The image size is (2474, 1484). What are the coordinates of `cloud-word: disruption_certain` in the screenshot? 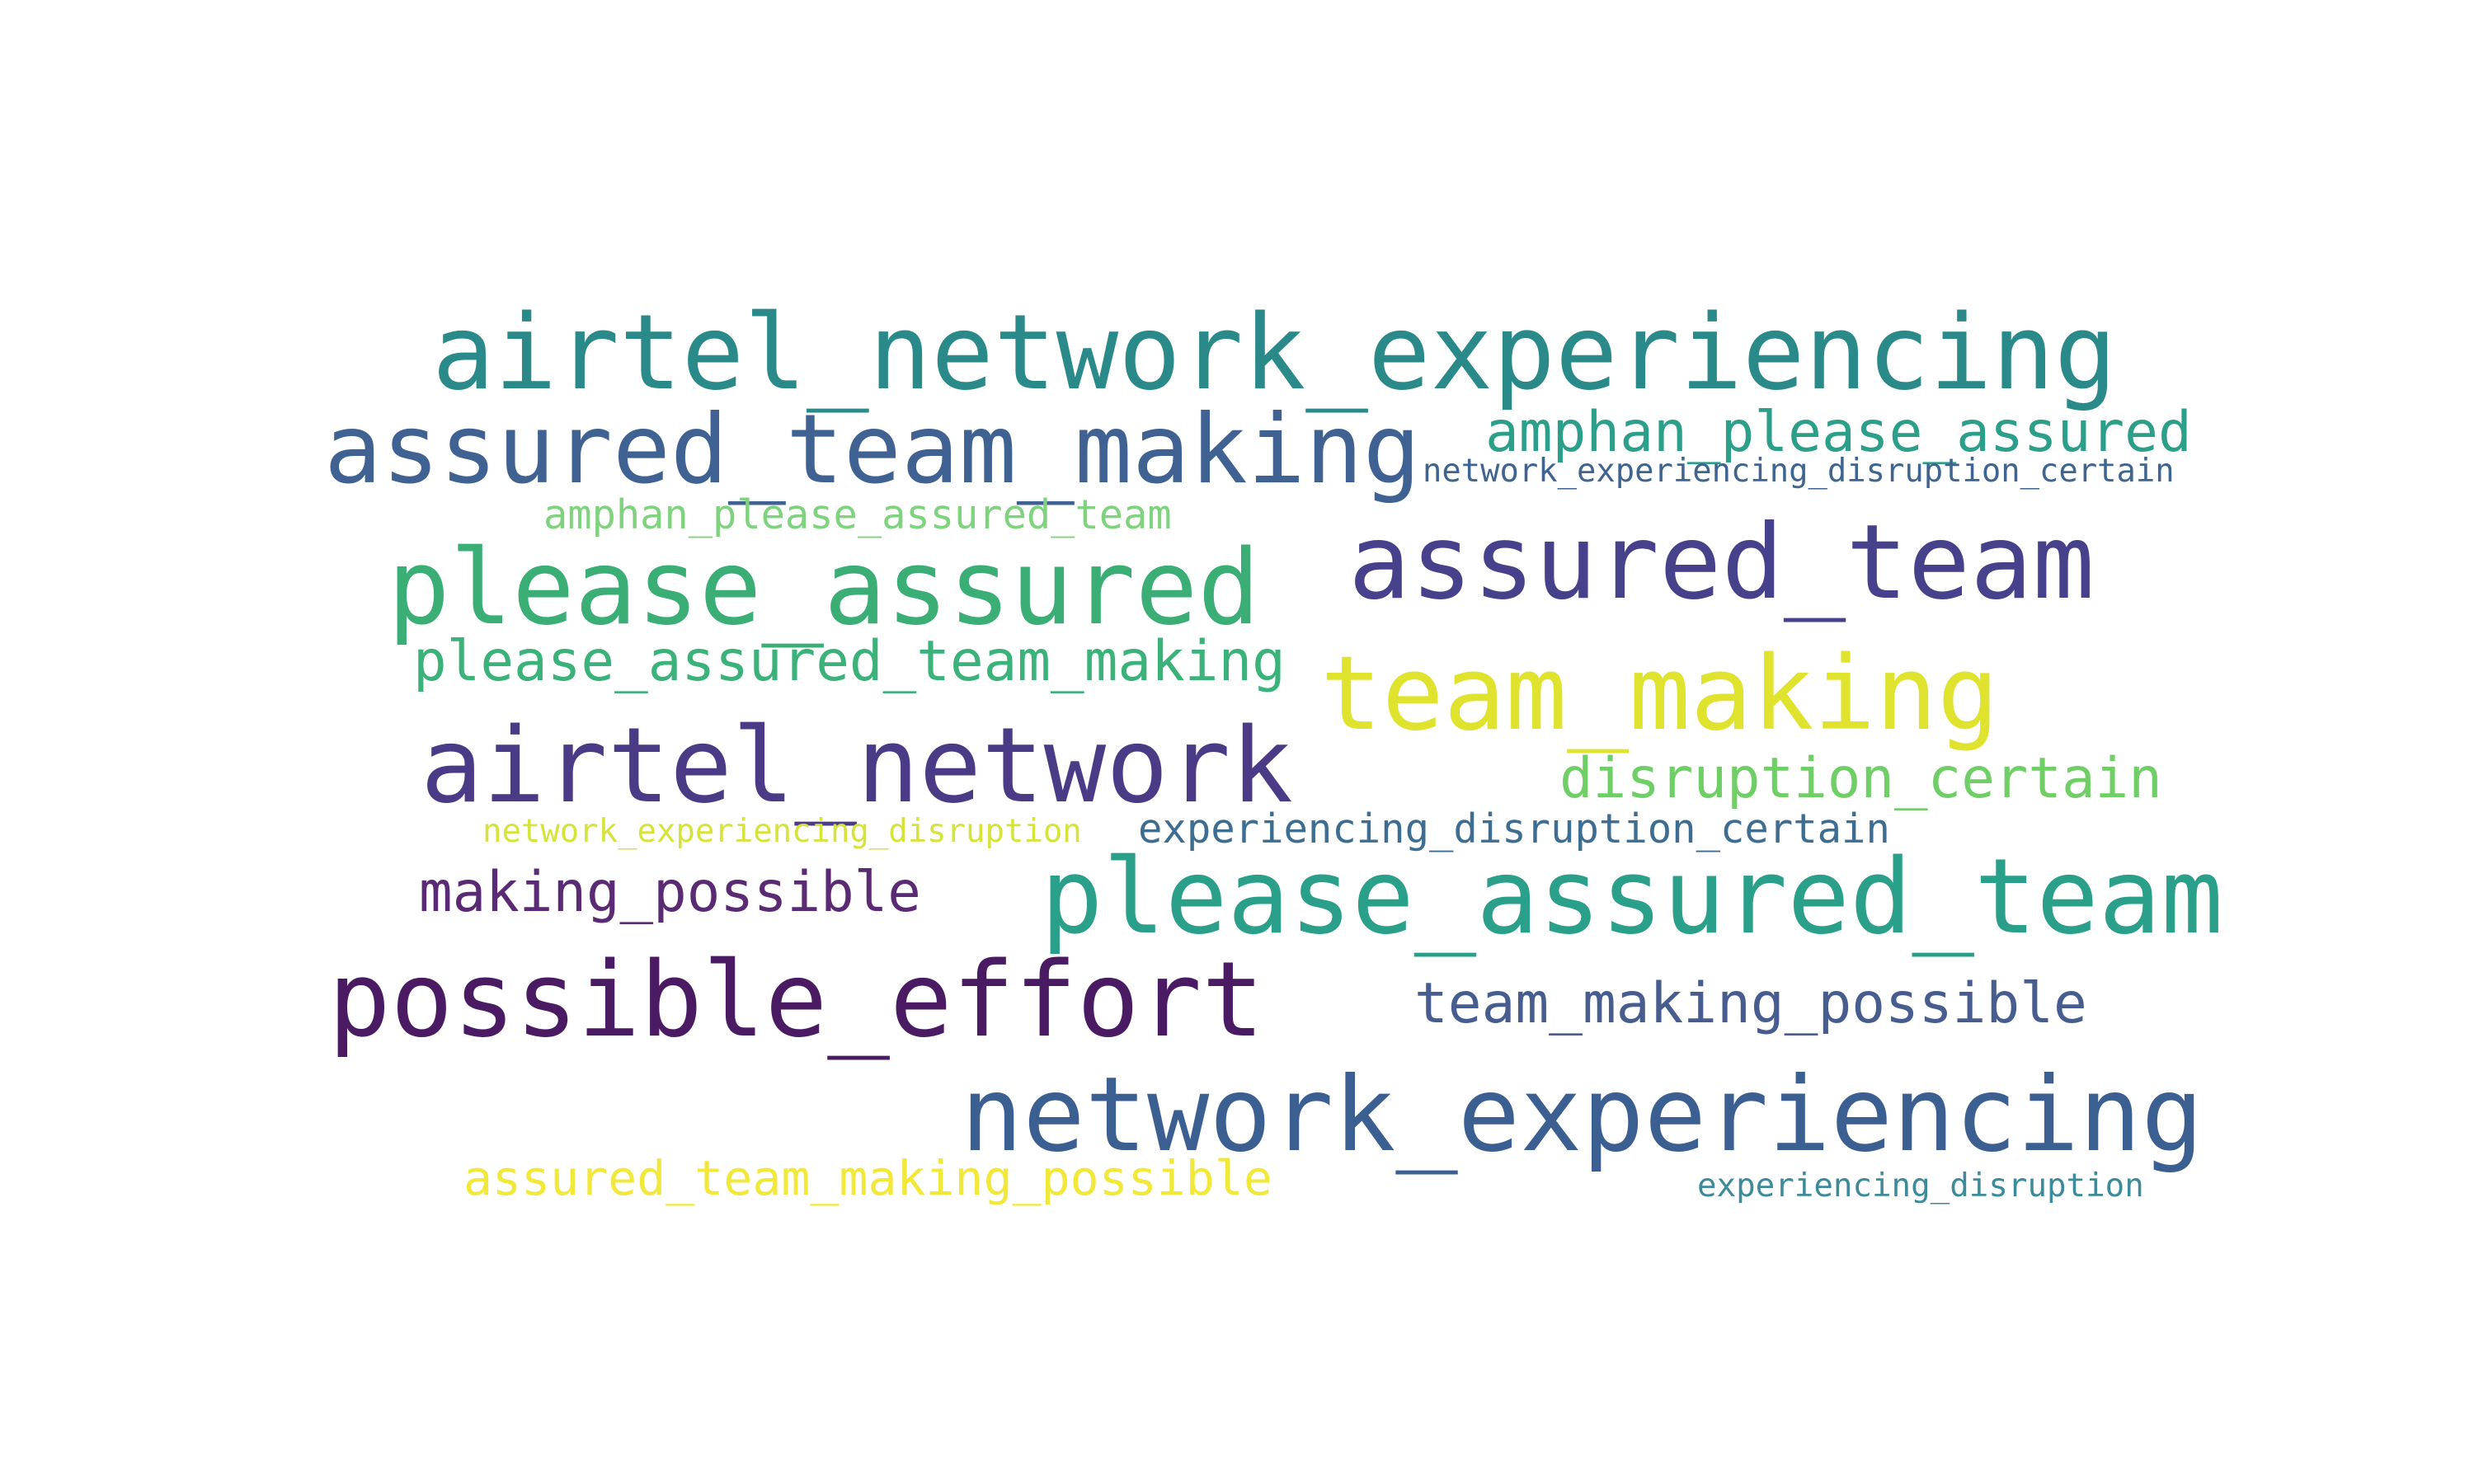 It's located at (1860, 777).